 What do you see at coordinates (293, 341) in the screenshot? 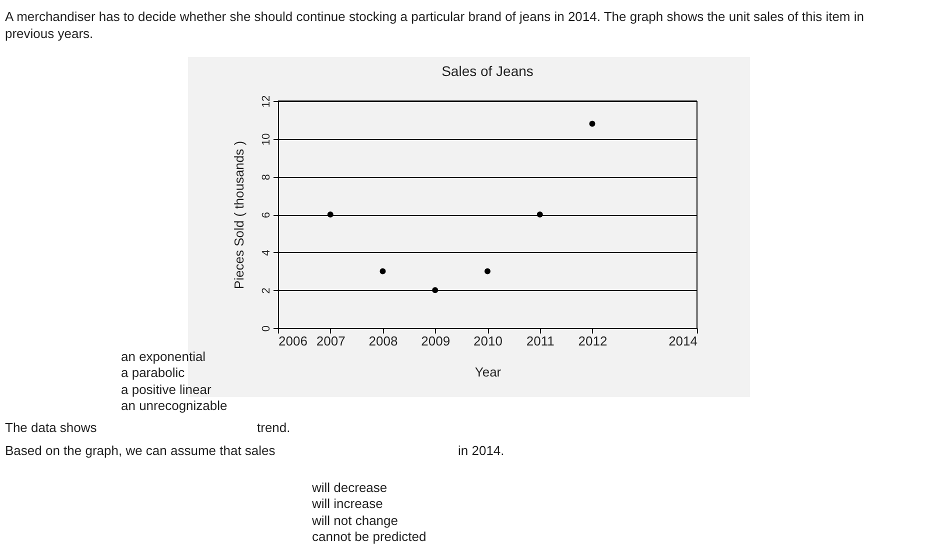
I see `x-tick-label: 2006` at bounding box center [293, 341].